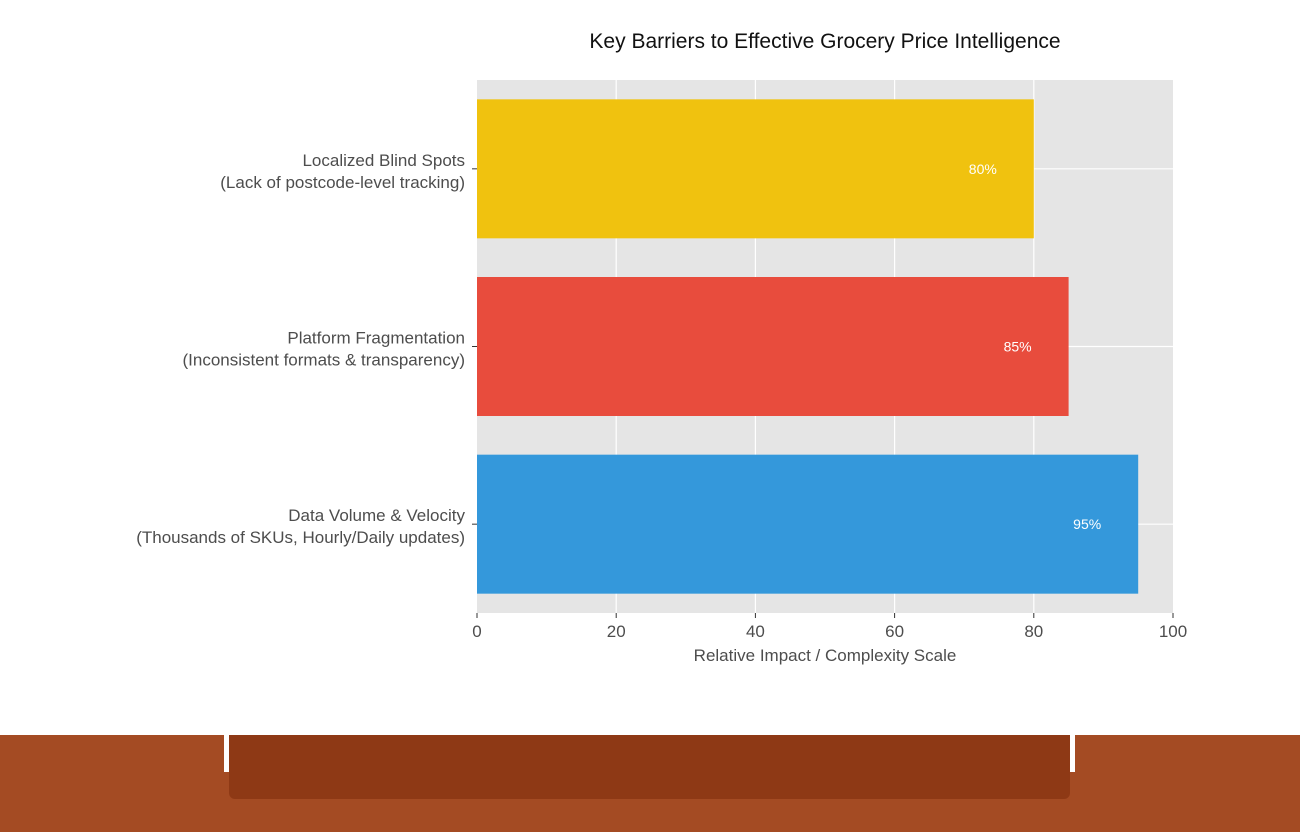  Describe the element at coordinates (894, 631) in the screenshot. I see `x-tick-label: 60` at that location.